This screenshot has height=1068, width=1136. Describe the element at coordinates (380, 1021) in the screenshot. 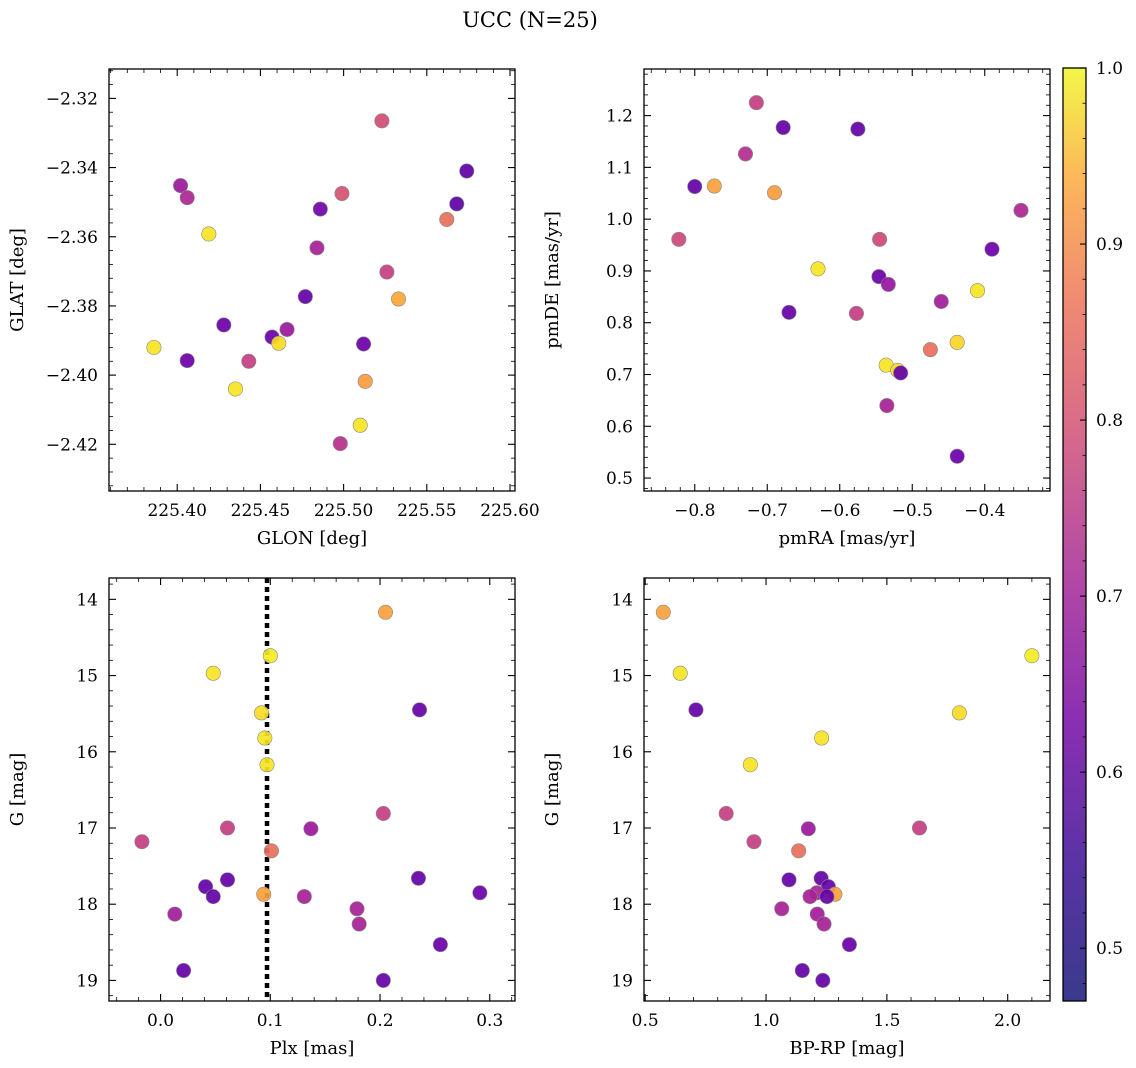

I see `x-tick-label: 0.2` at that location.